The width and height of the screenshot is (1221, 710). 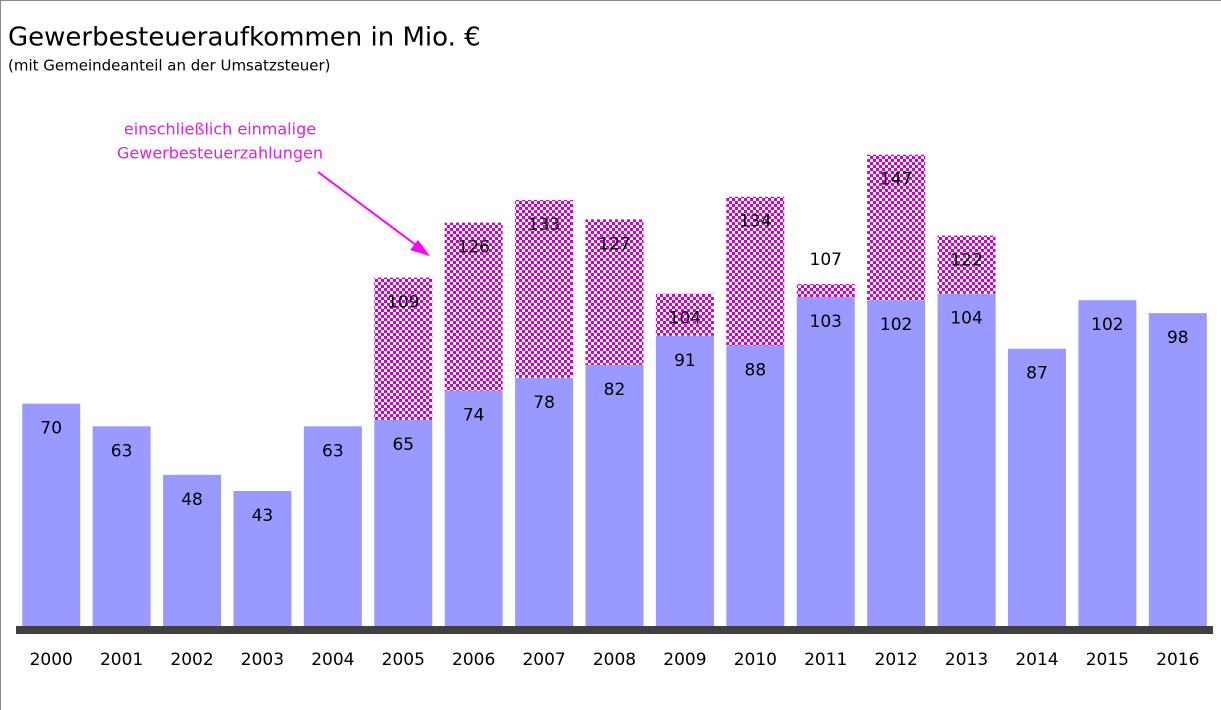 What do you see at coordinates (169, 66) in the screenshot?
I see `chart-subtitle: (mit Gemeindeanteil an der Umsatzsteuer)` at bounding box center [169, 66].